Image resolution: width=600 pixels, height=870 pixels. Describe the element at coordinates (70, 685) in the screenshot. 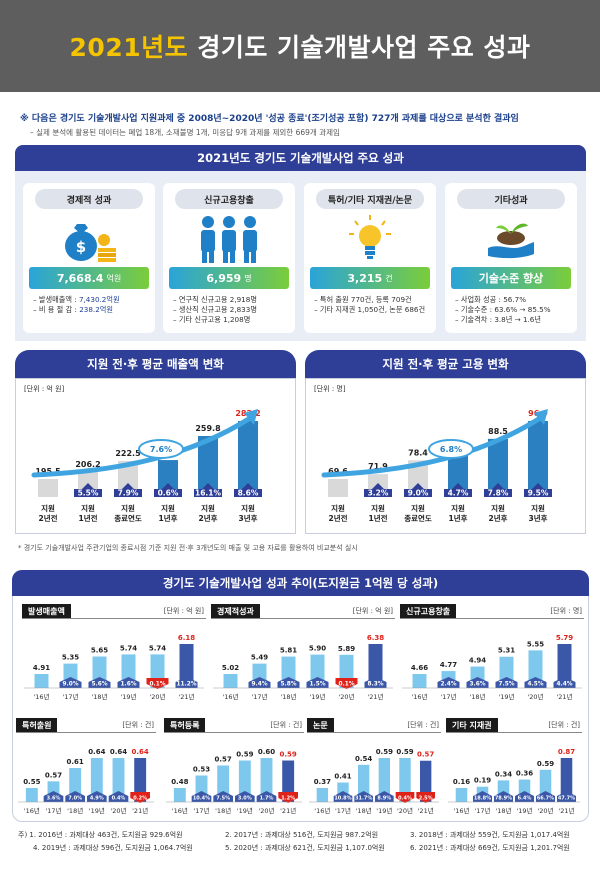

I see `growth-label: 9.0%` at that location.